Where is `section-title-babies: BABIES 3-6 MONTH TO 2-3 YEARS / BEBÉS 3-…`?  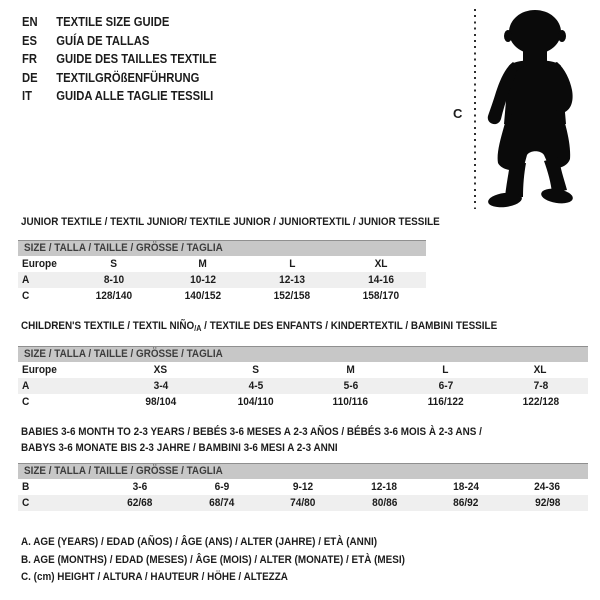 section-title-babies: BABIES 3-6 MONTH TO 2-3 YEARS / BEBÉS 3-… is located at coordinates (251, 440).